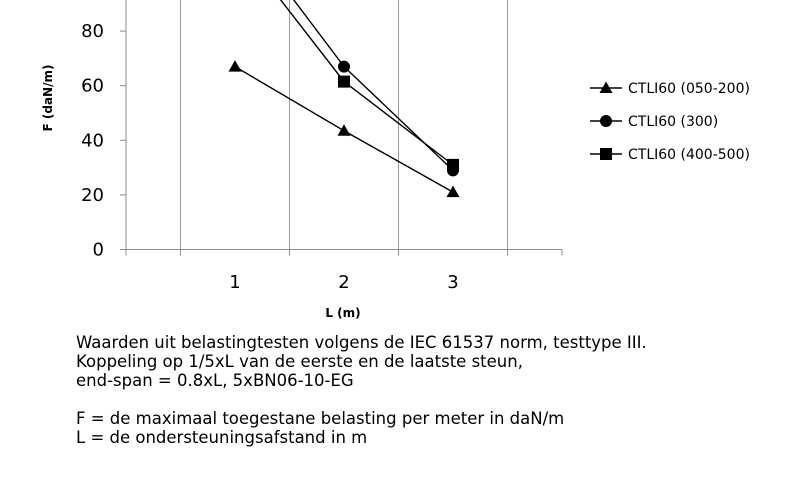 The width and height of the screenshot is (800, 485). Describe the element at coordinates (222, 437) in the screenshot. I see `note-line-5: L = de ondersteuningsafstand in m` at that location.